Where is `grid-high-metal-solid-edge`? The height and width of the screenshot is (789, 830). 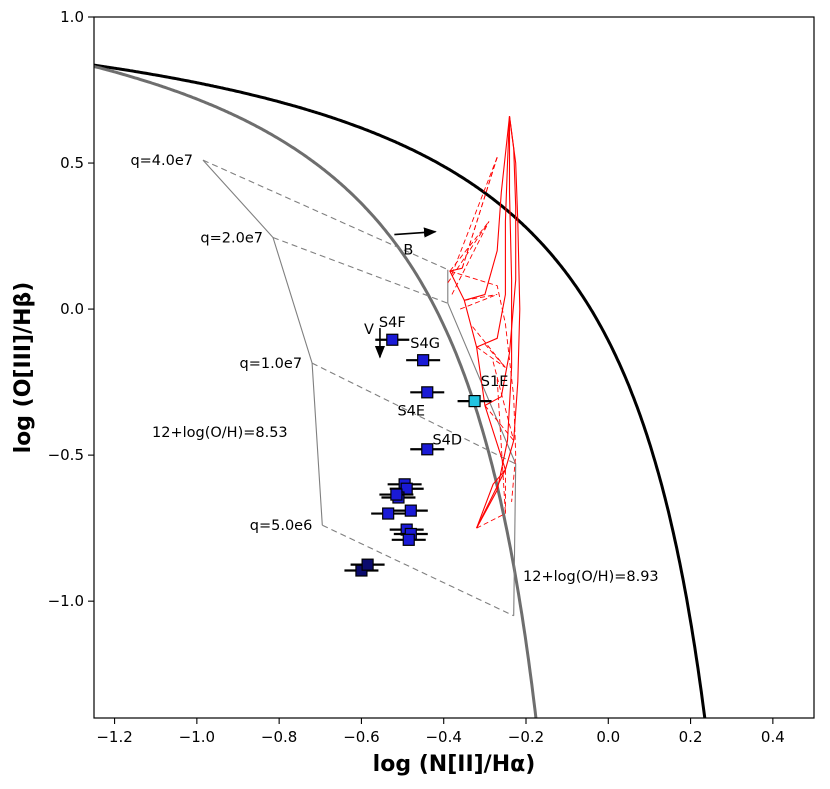 grid-high-metal-solid-edge is located at coordinates (491, 499).